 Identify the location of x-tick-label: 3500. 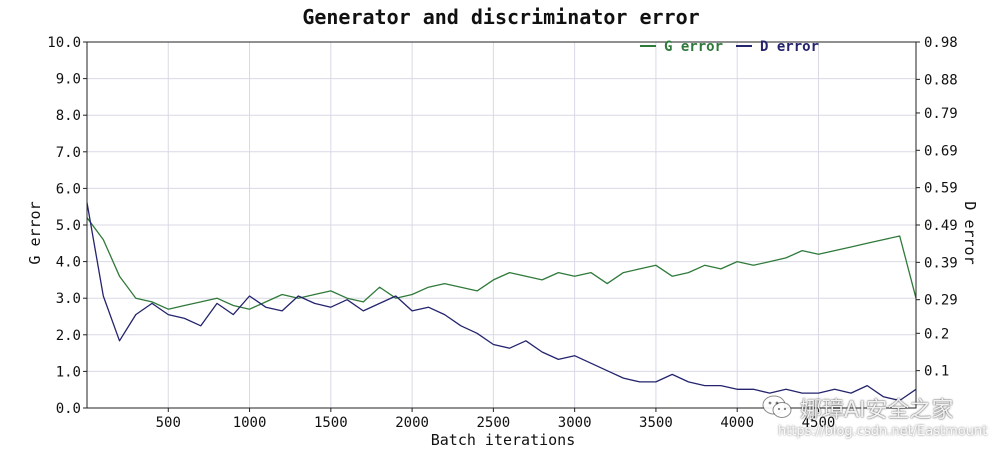
(656, 423).